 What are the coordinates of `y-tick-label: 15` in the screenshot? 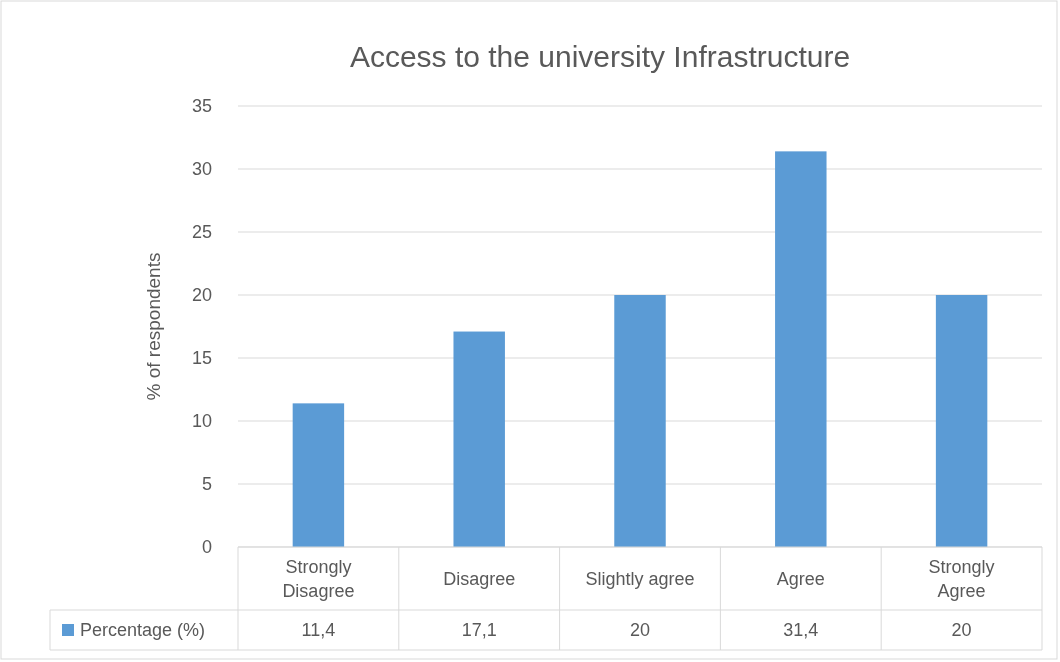 It's located at (201, 358).